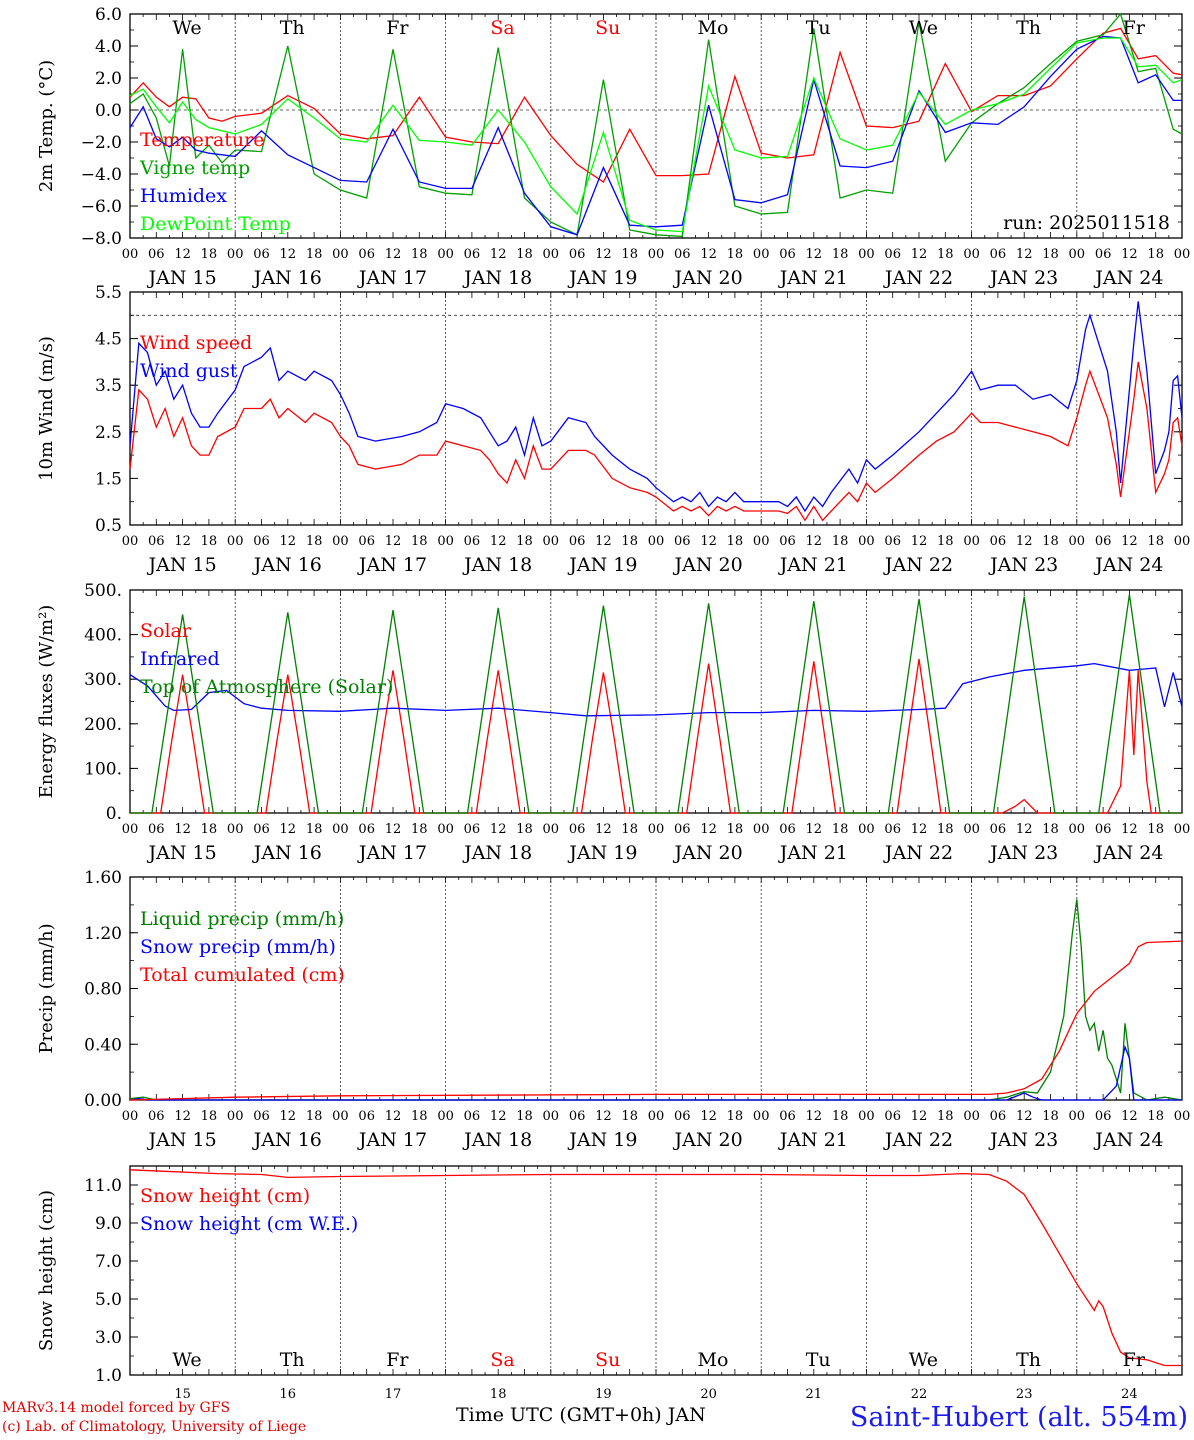  What do you see at coordinates (249, 1224) in the screenshot?
I see `legend-entry: Snow height (cm W.E.)` at bounding box center [249, 1224].